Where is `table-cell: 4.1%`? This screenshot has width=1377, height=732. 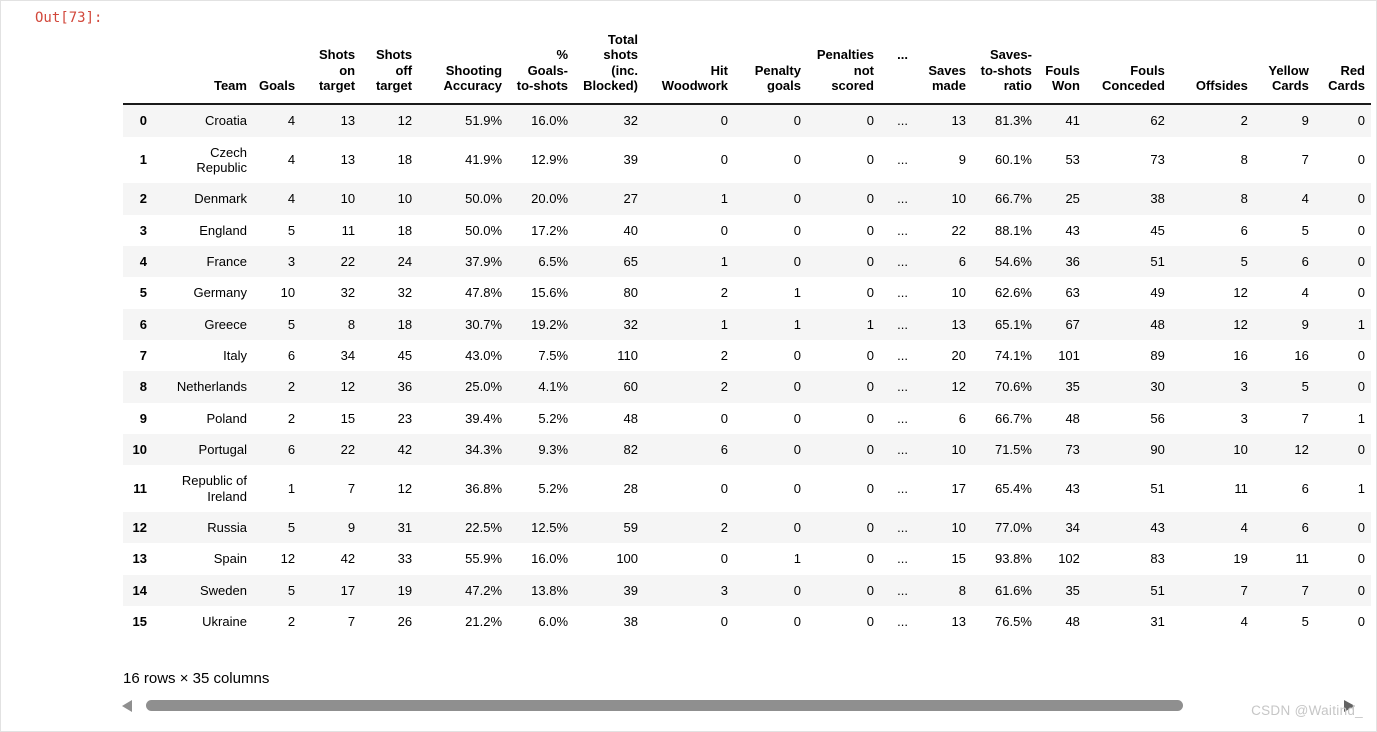 table-cell: 4.1% is located at coordinates (553, 387).